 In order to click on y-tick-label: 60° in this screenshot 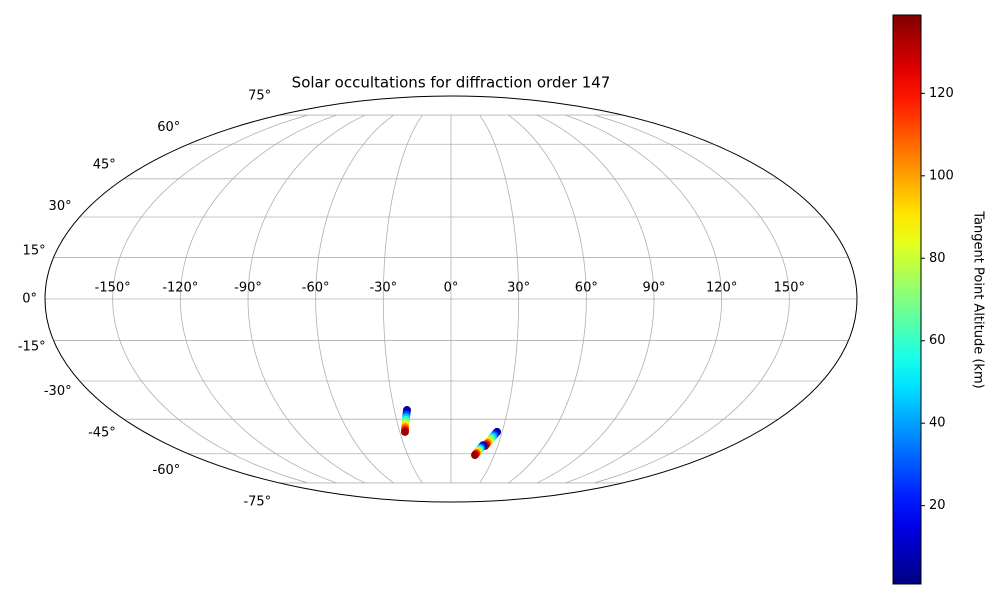, I will do `click(168, 127)`.